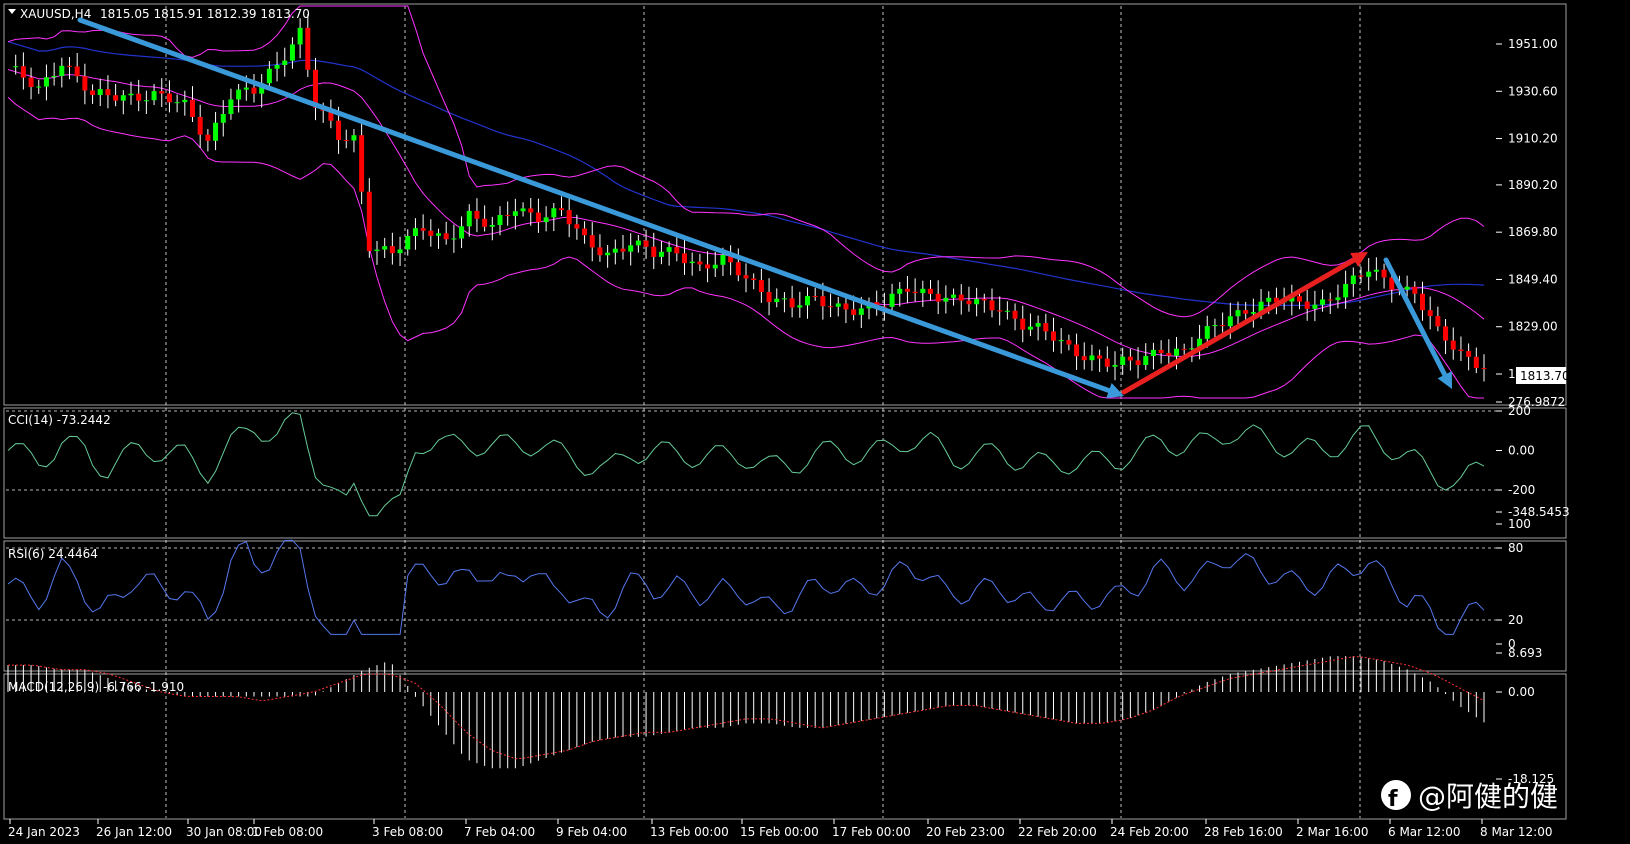 The image size is (1630, 844). I want to click on cci-line, so click(746, 464).